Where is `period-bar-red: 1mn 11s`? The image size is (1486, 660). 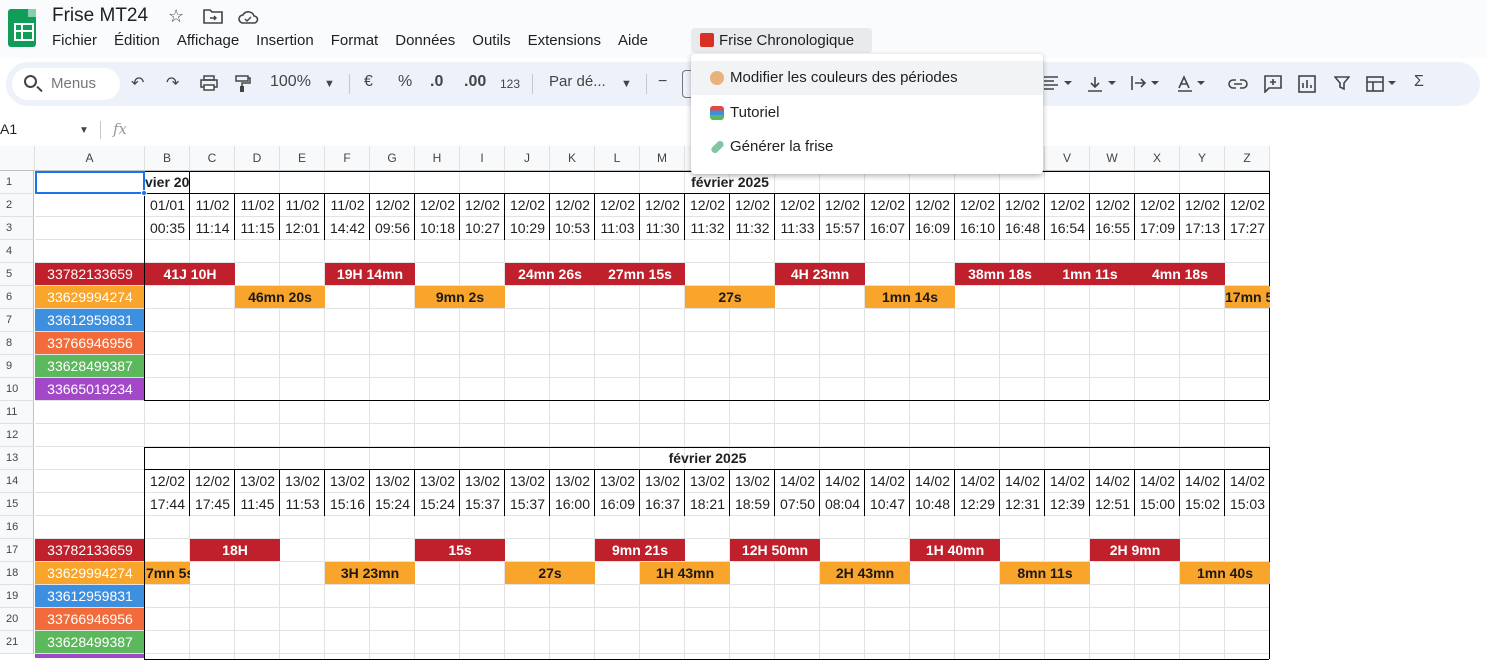 period-bar-red: 1mn 11s is located at coordinates (1090, 274).